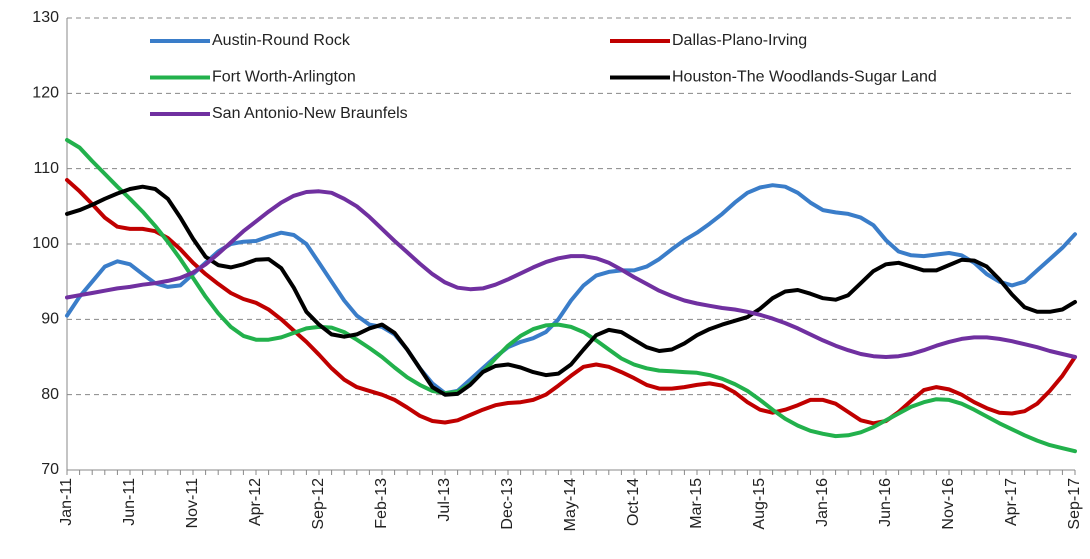  Describe the element at coordinates (284, 77) in the screenshot. I see `legend-label: Fort Worth-Arlington` at that location.